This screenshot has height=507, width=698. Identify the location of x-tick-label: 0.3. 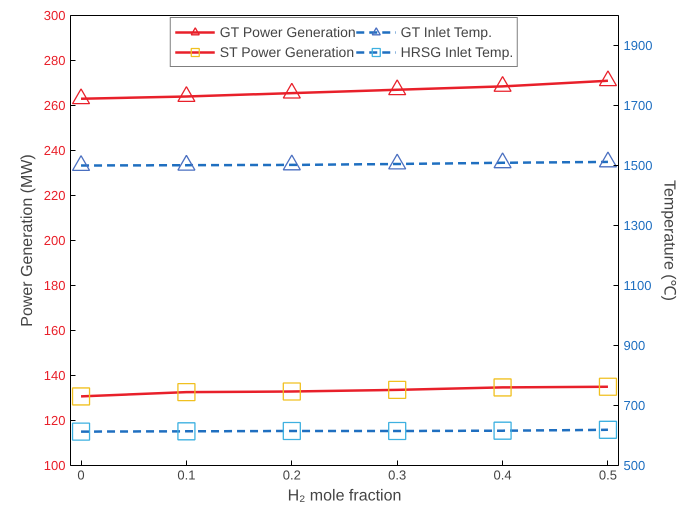
(397, 475).